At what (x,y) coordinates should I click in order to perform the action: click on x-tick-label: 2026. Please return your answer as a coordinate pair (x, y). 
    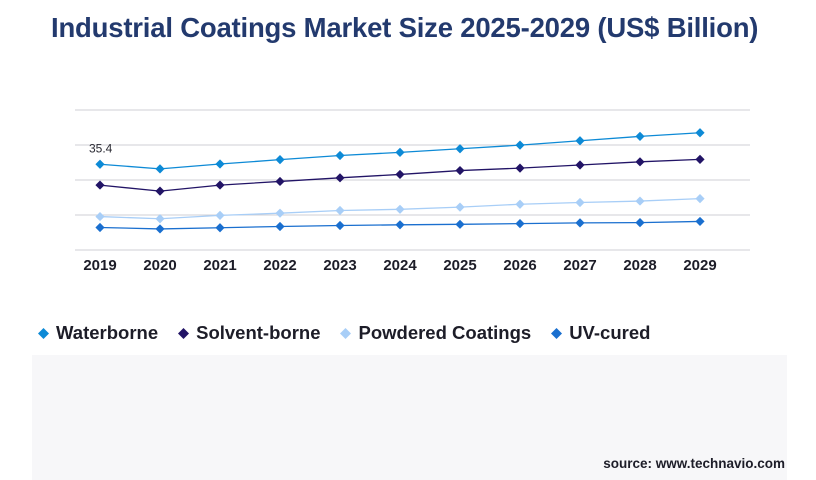
    Looking at the image, I should click on (519, 265).